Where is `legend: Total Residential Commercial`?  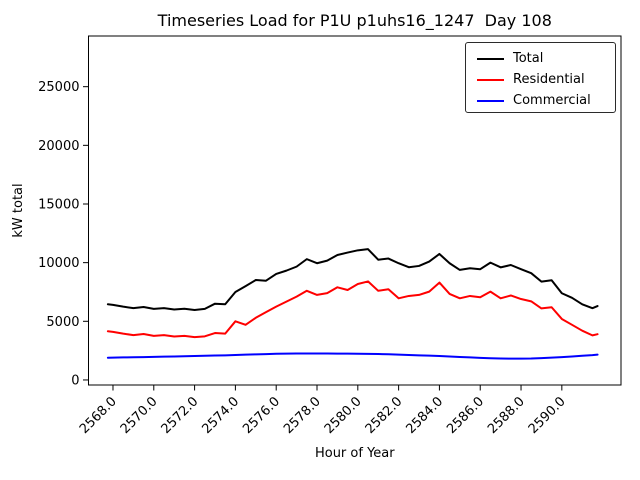
legend: Total Residential Commercial is located at coordinates (540, 77).